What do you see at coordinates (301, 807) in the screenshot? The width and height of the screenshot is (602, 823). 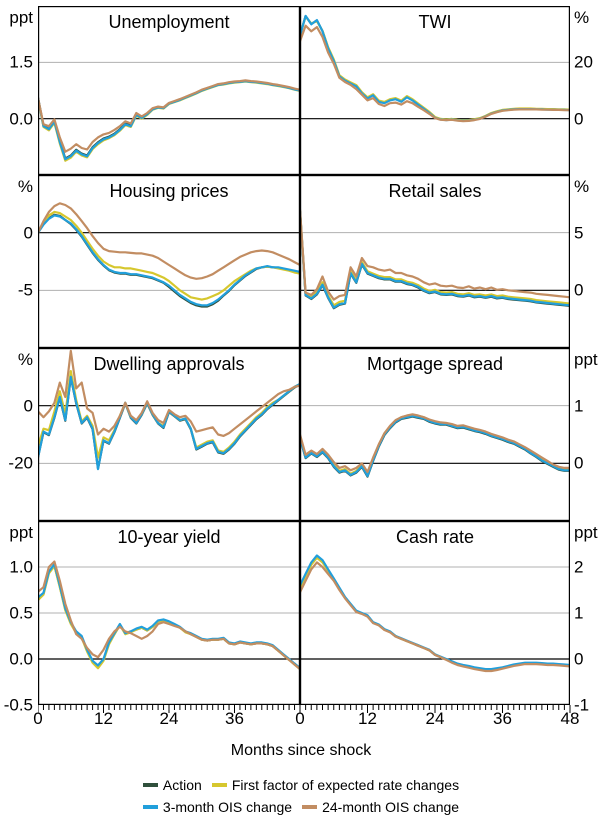 I see `legend-row-2: 3-month OIS change 24-month OIS change` at bounding box center [301, 807].